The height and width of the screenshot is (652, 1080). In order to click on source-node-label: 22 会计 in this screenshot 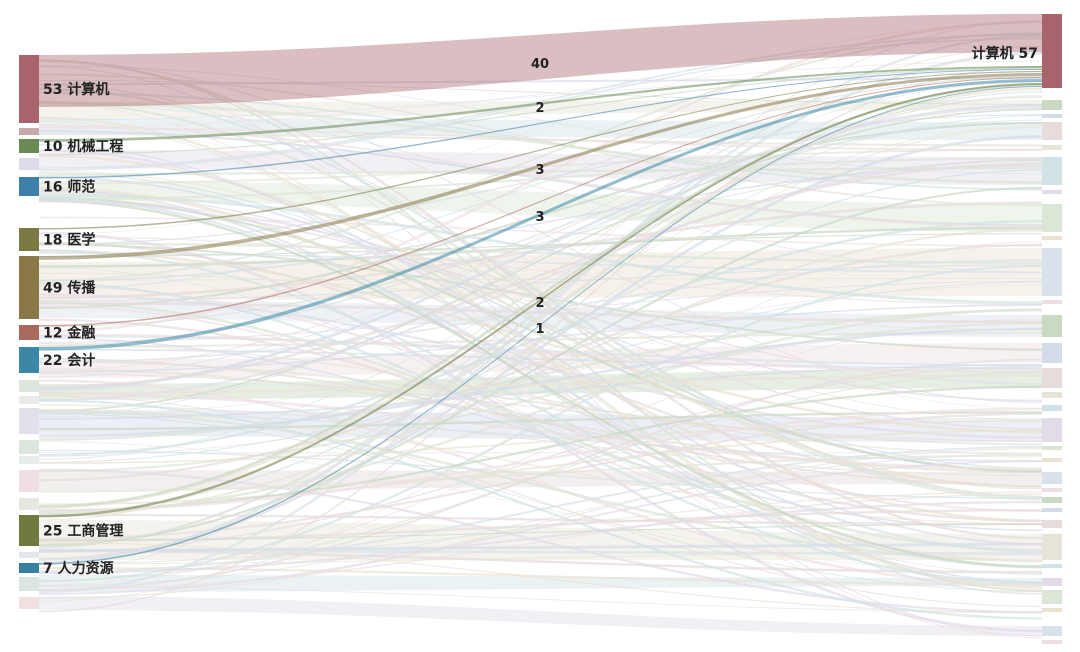, I will do `click(69, 360)`.